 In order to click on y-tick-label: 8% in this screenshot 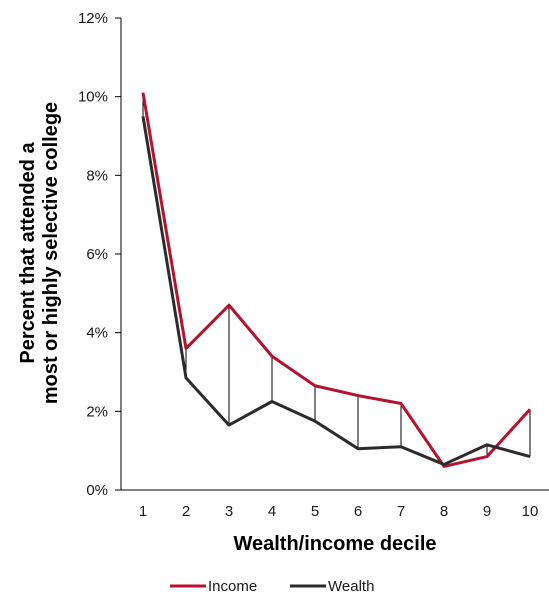, I will do `click(97, 175)`.